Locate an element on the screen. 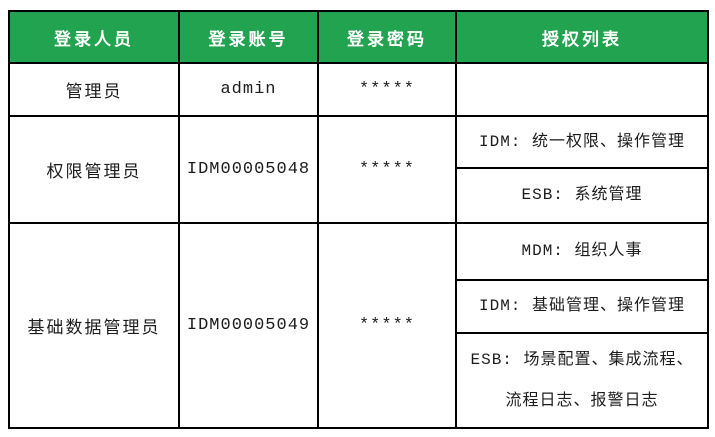 Image resolution: width=715 pixels, height=437 pixels. header-login-password: 登录密码 is located at coordinates (387, 37).